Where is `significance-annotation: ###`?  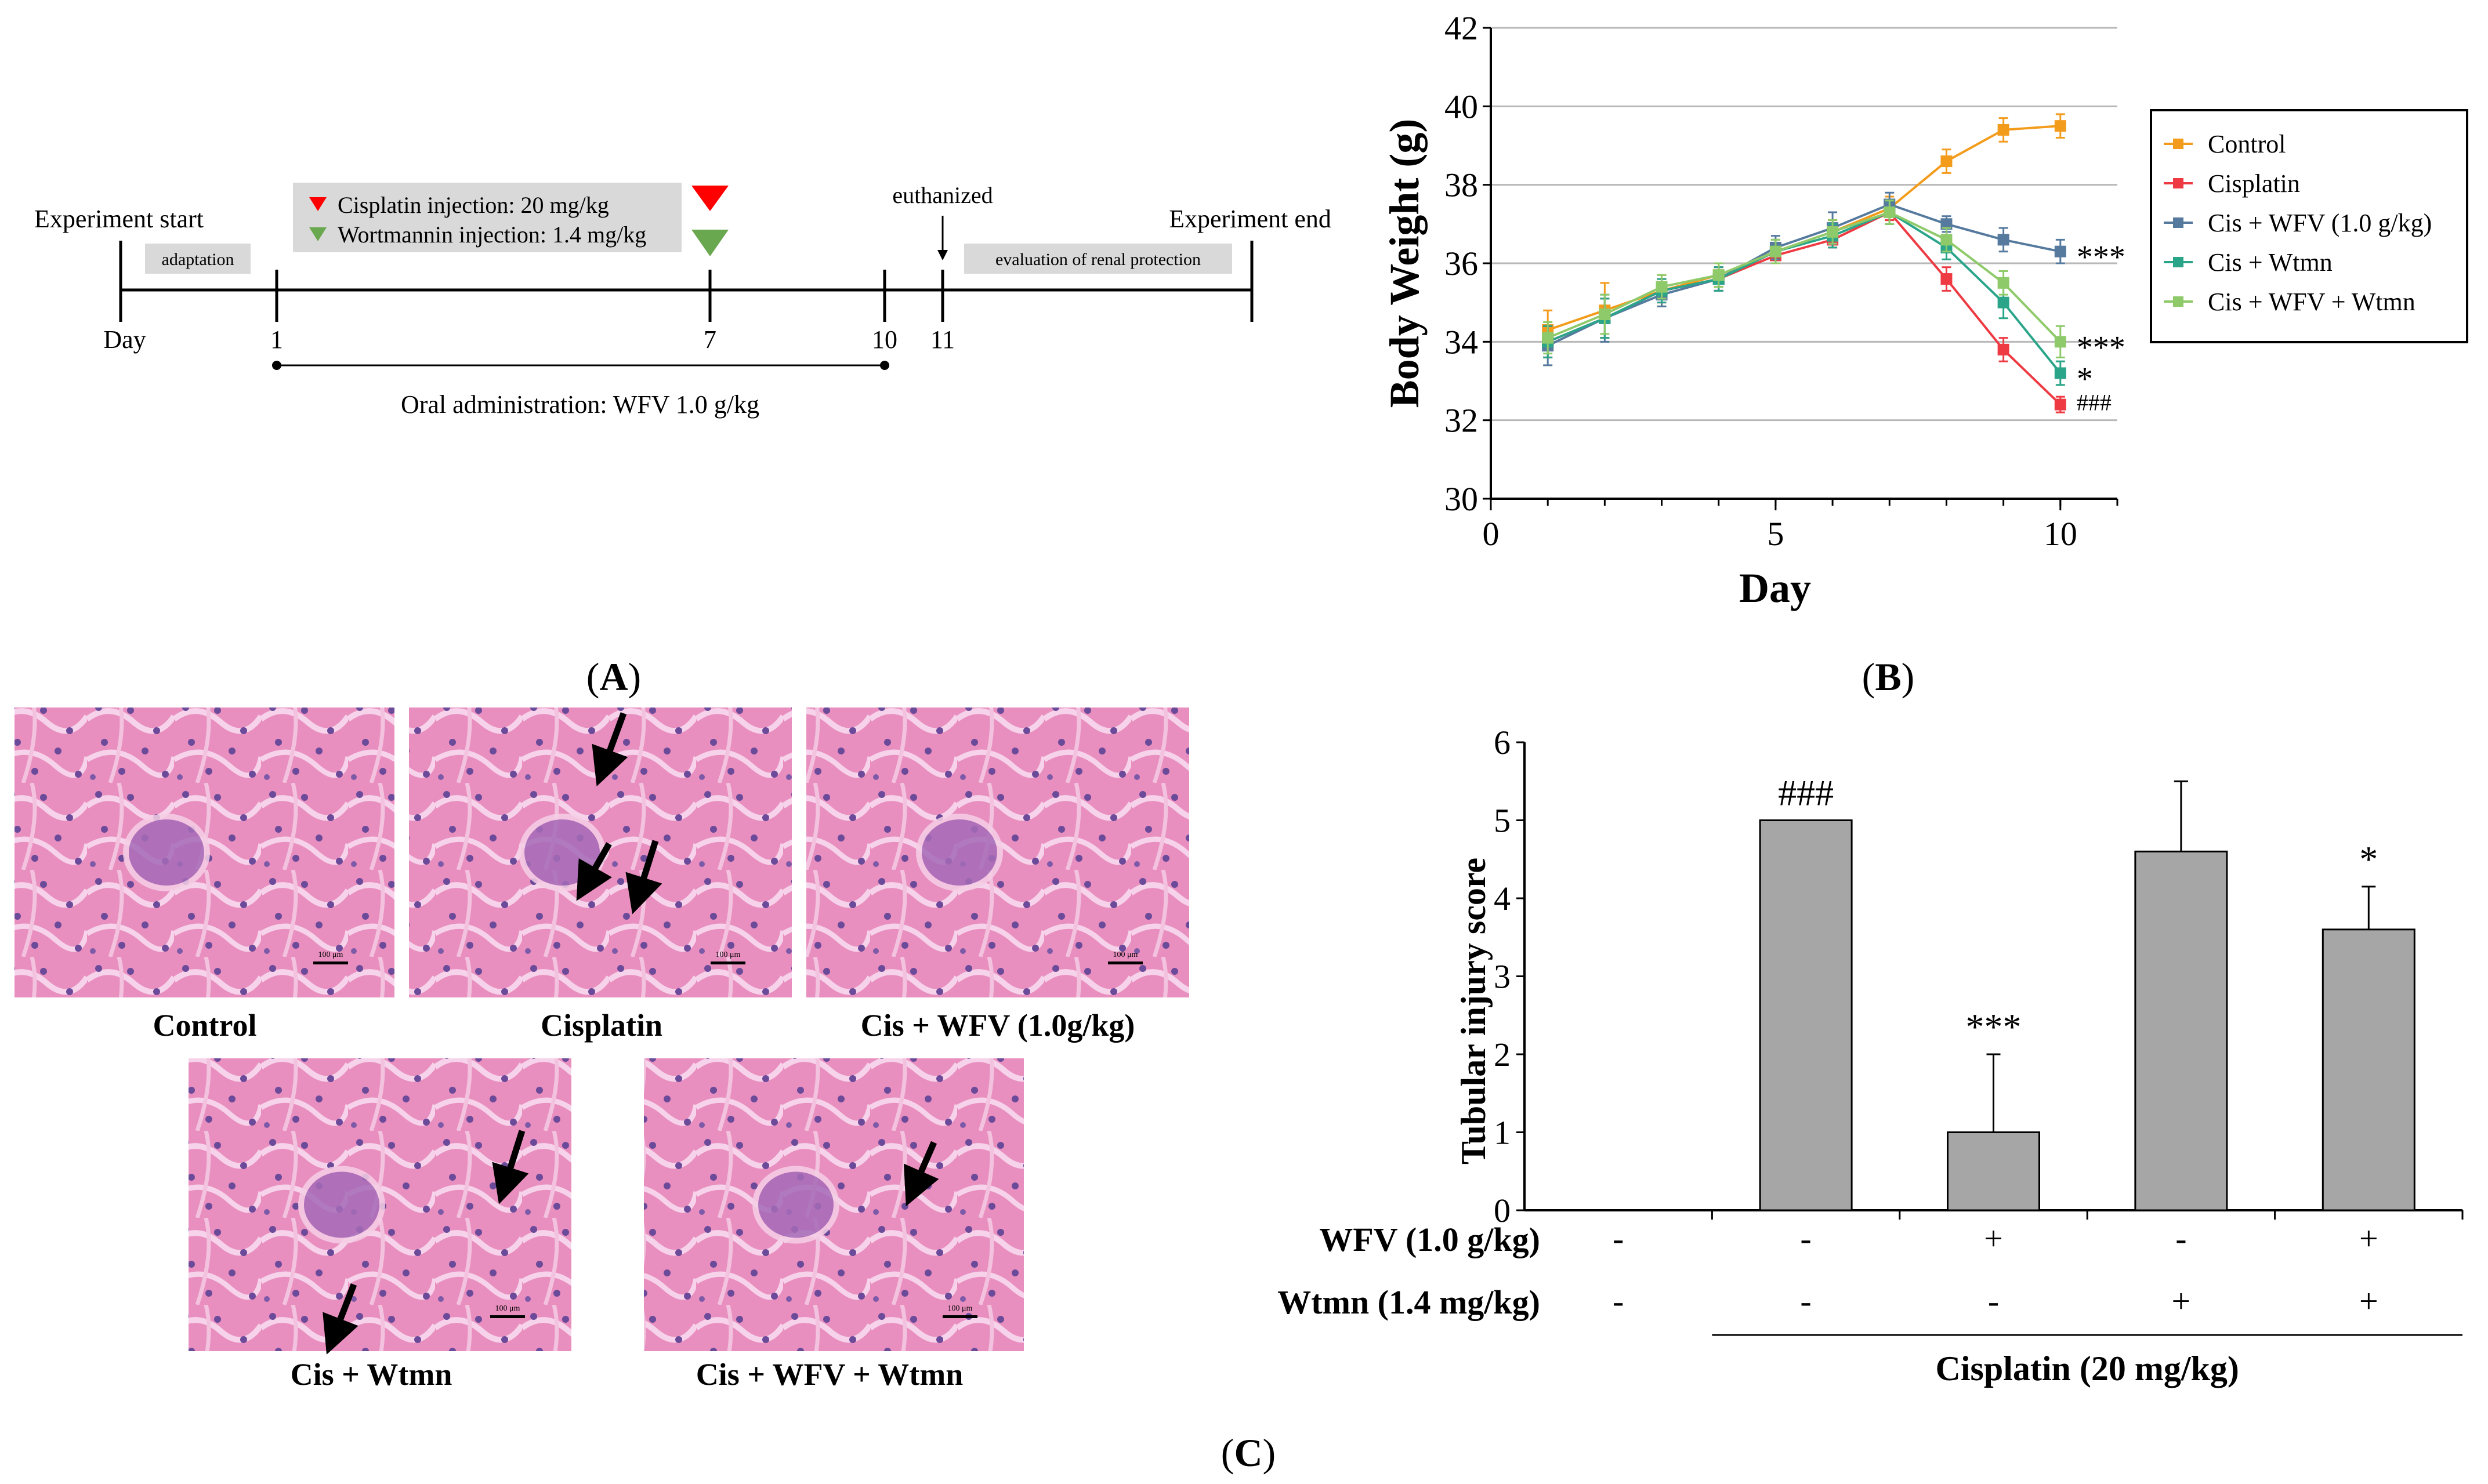 significance-annotation: ### is located at coordinates (2094, 403).